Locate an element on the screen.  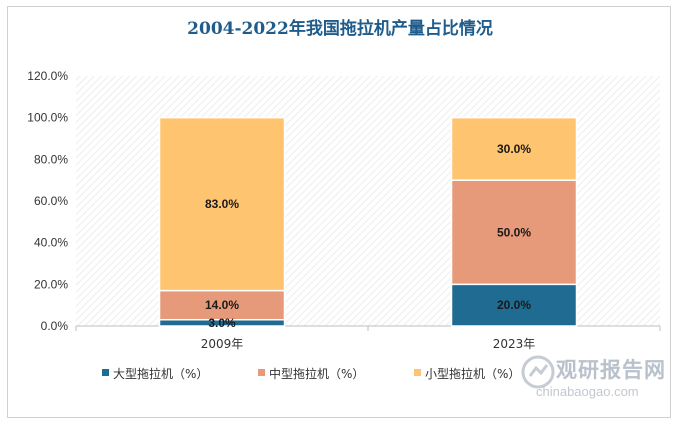
data-label: 20.0% is located at coordinates (514, 305).